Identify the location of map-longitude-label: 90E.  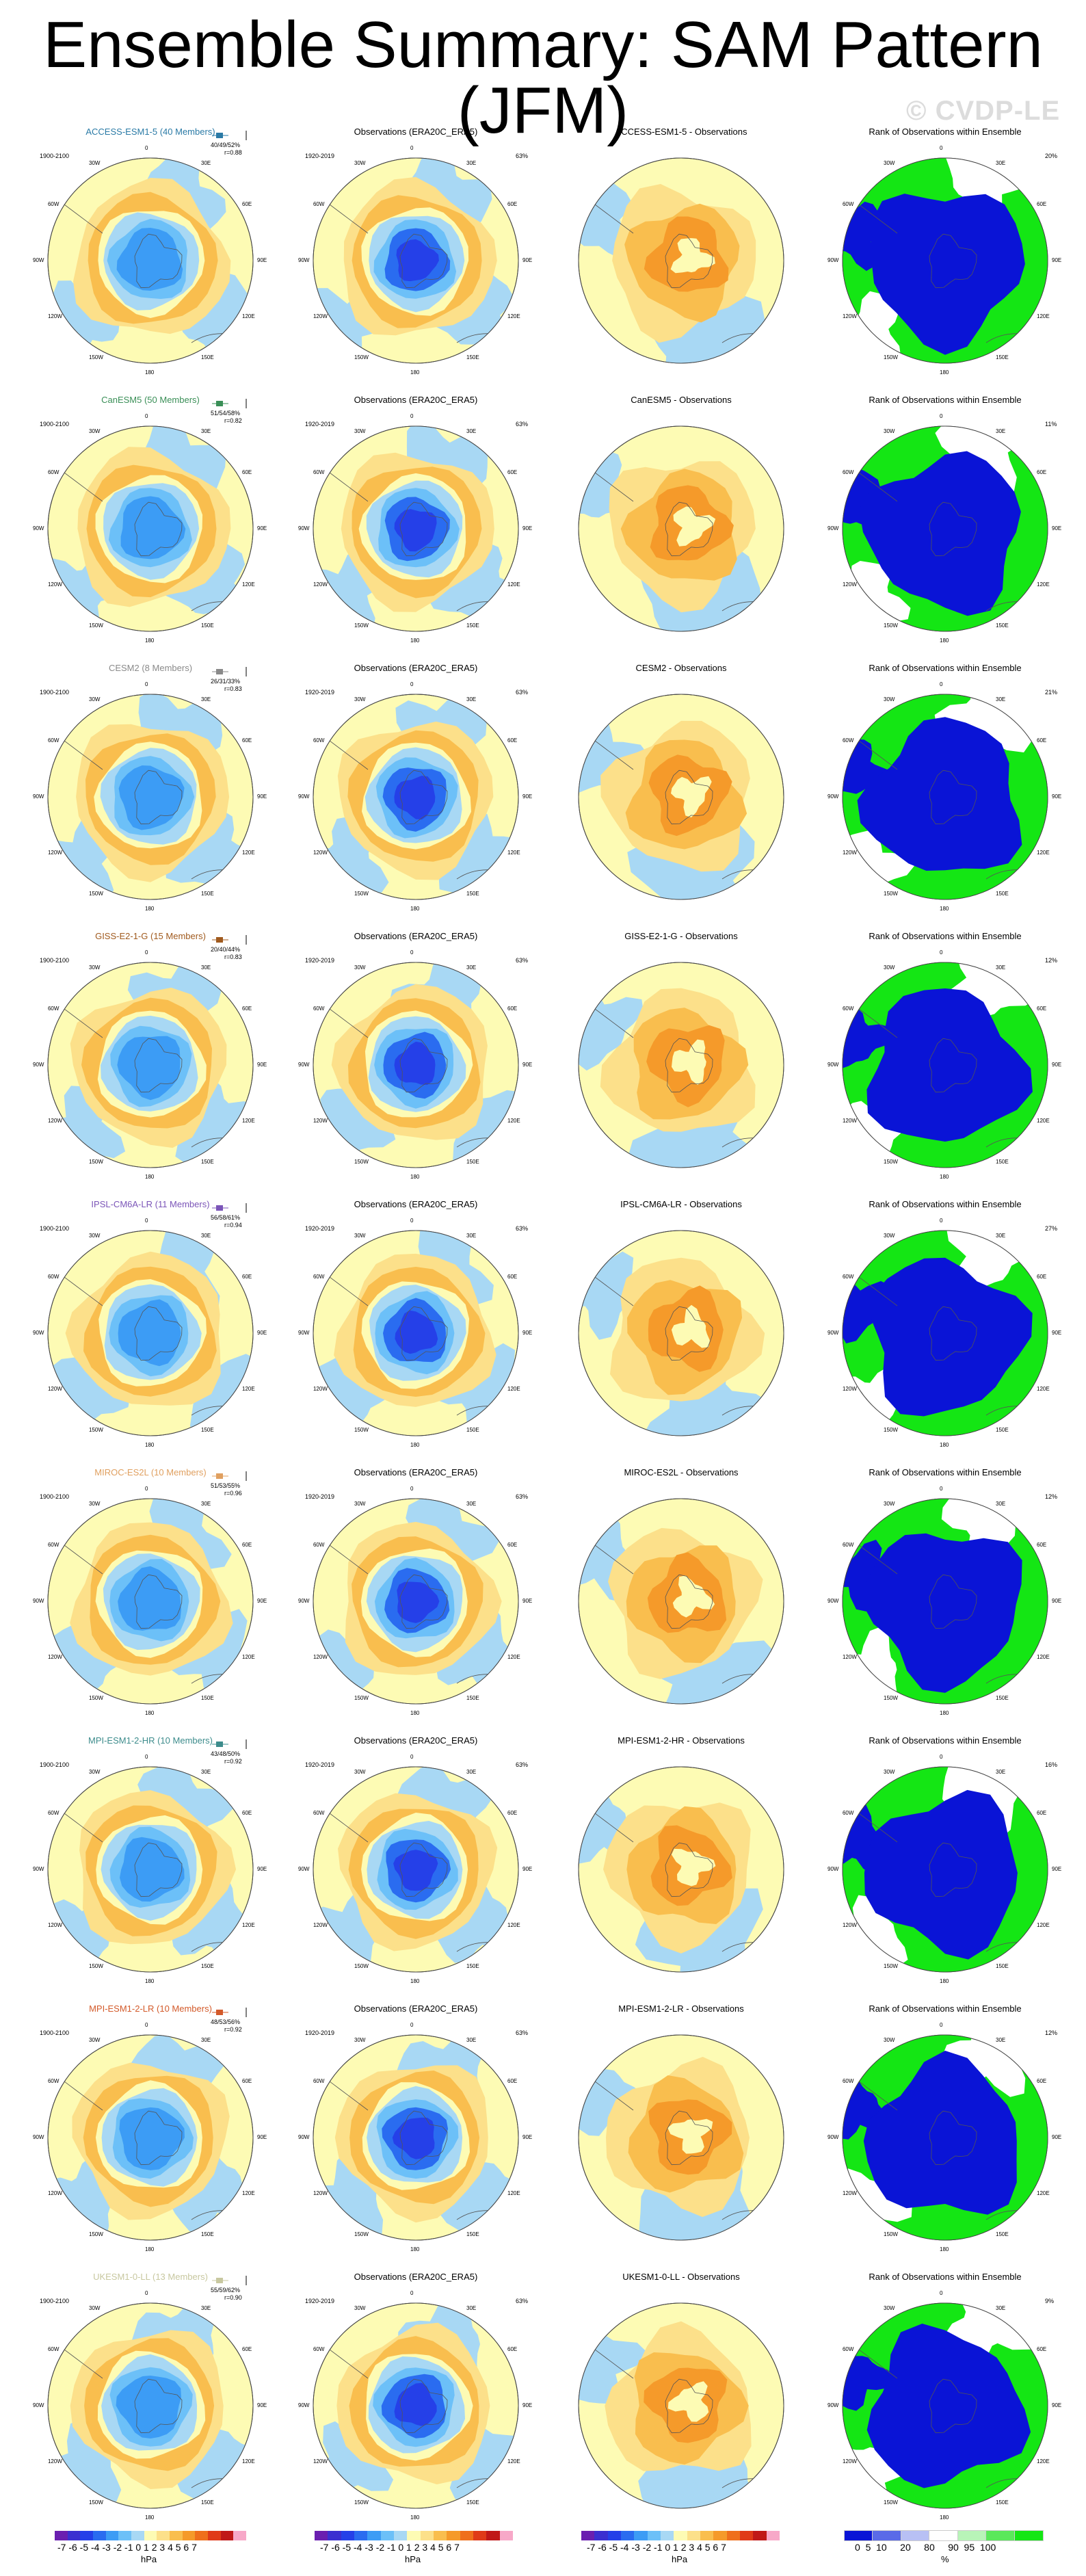
(527, 1065).